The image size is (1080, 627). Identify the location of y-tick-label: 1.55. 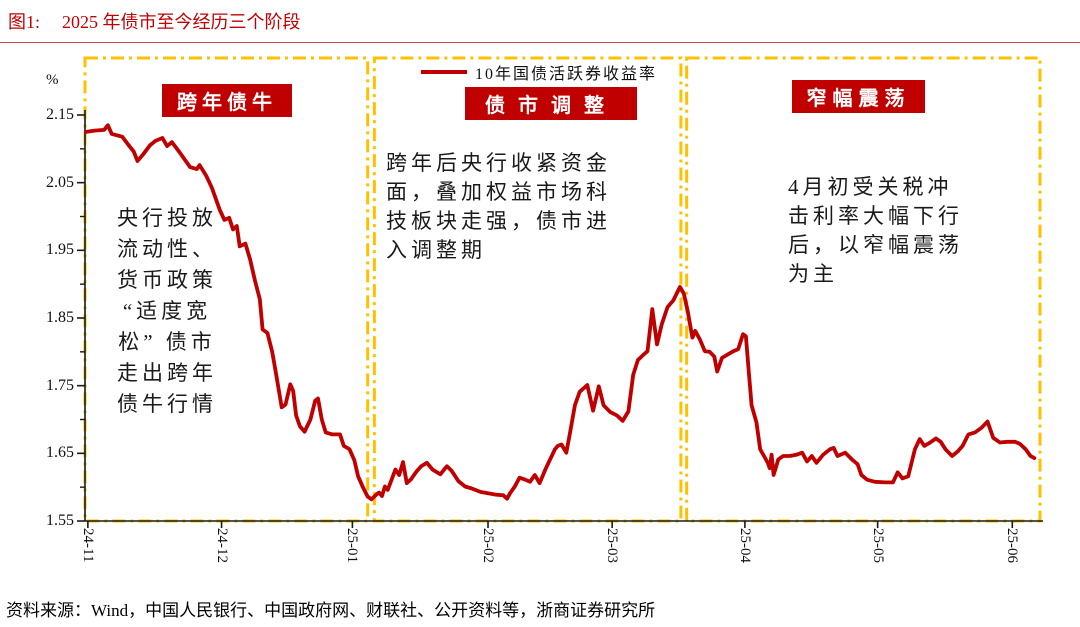
(60, 520).